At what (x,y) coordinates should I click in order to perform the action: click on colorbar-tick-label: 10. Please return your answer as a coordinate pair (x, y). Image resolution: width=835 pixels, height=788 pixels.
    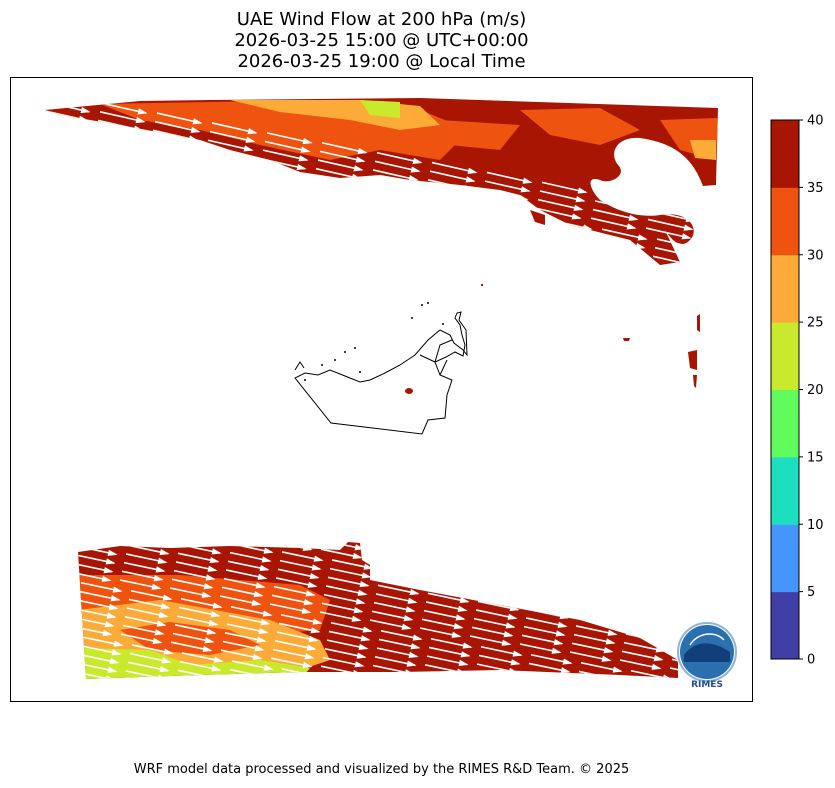
    Looking at the image, I should click on (815, 525).